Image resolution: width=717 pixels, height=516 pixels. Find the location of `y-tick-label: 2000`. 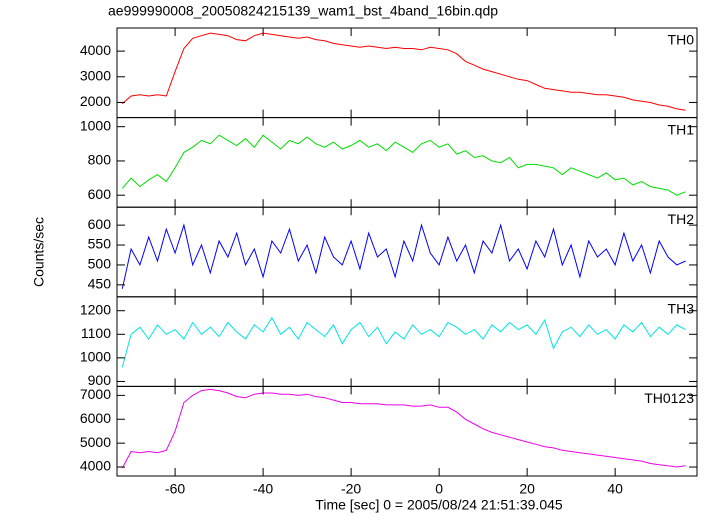

y-tick-label: 2000 is located at coordinates (95, 101).